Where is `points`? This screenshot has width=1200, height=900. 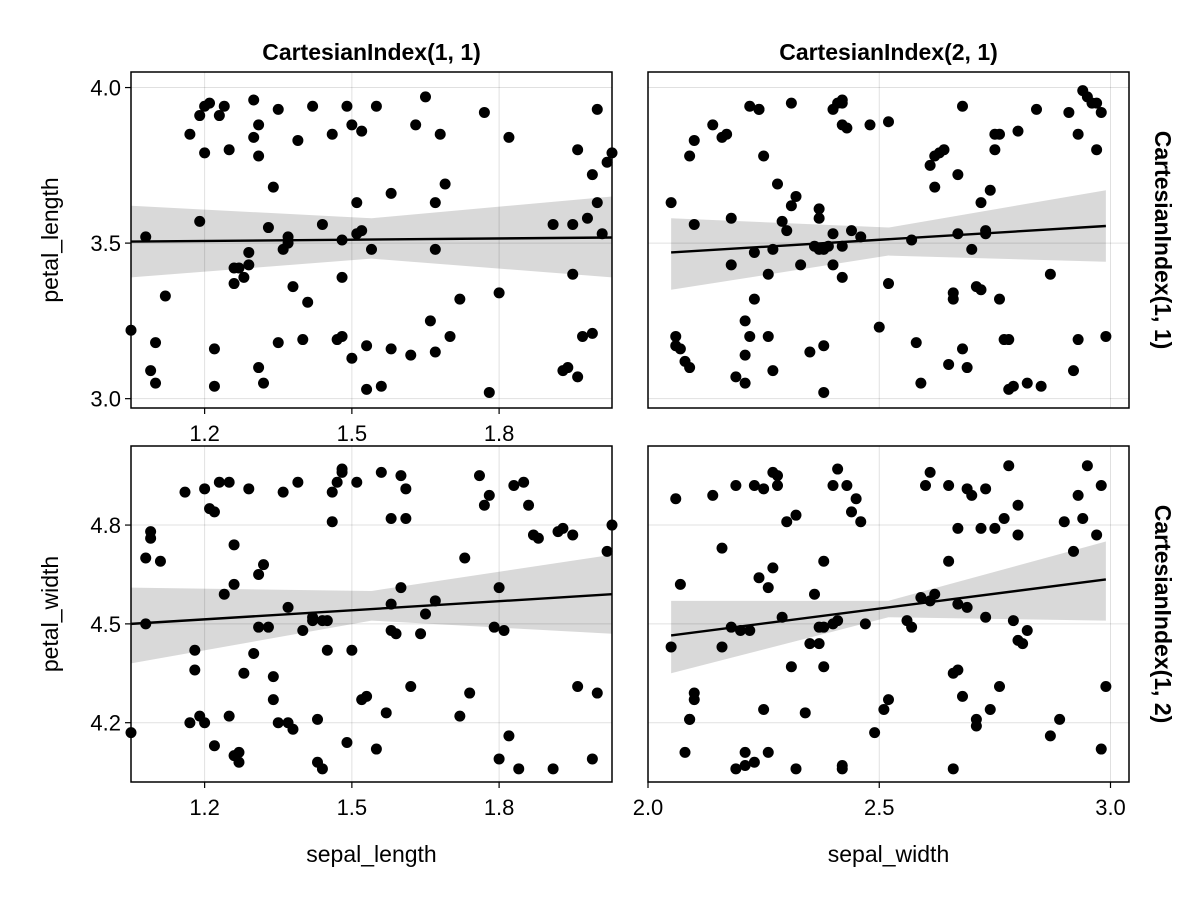
points is located at coordinates (371, 619).